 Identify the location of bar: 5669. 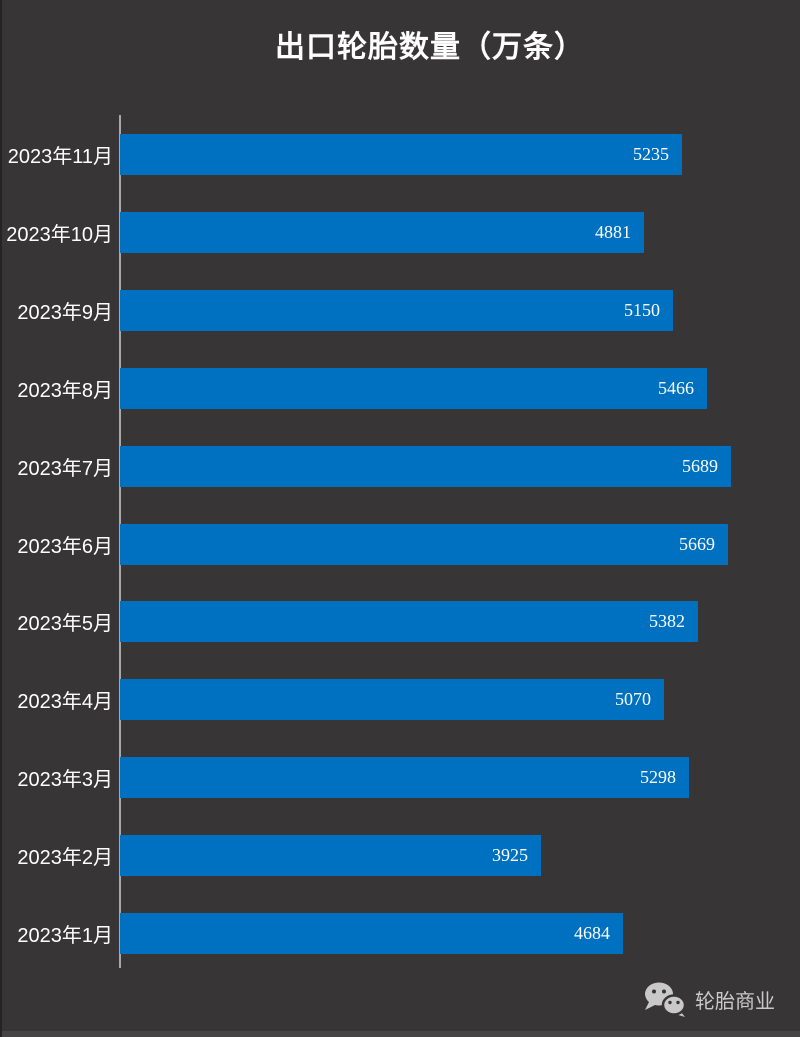
(424, 544).